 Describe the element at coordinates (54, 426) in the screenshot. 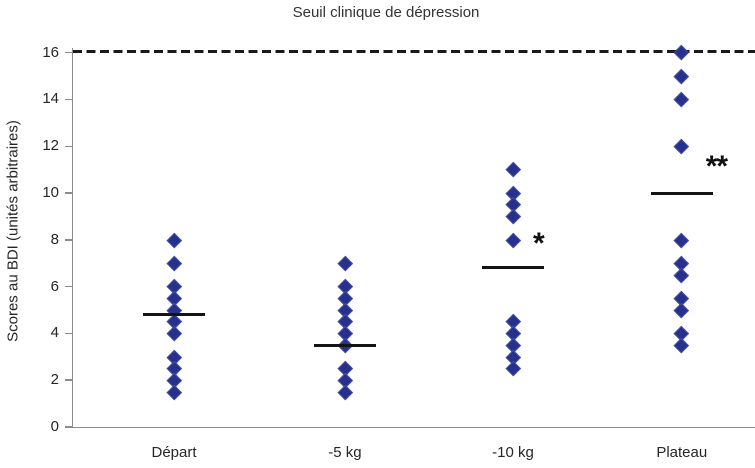

I see `y-tick-label: 0` at that location.